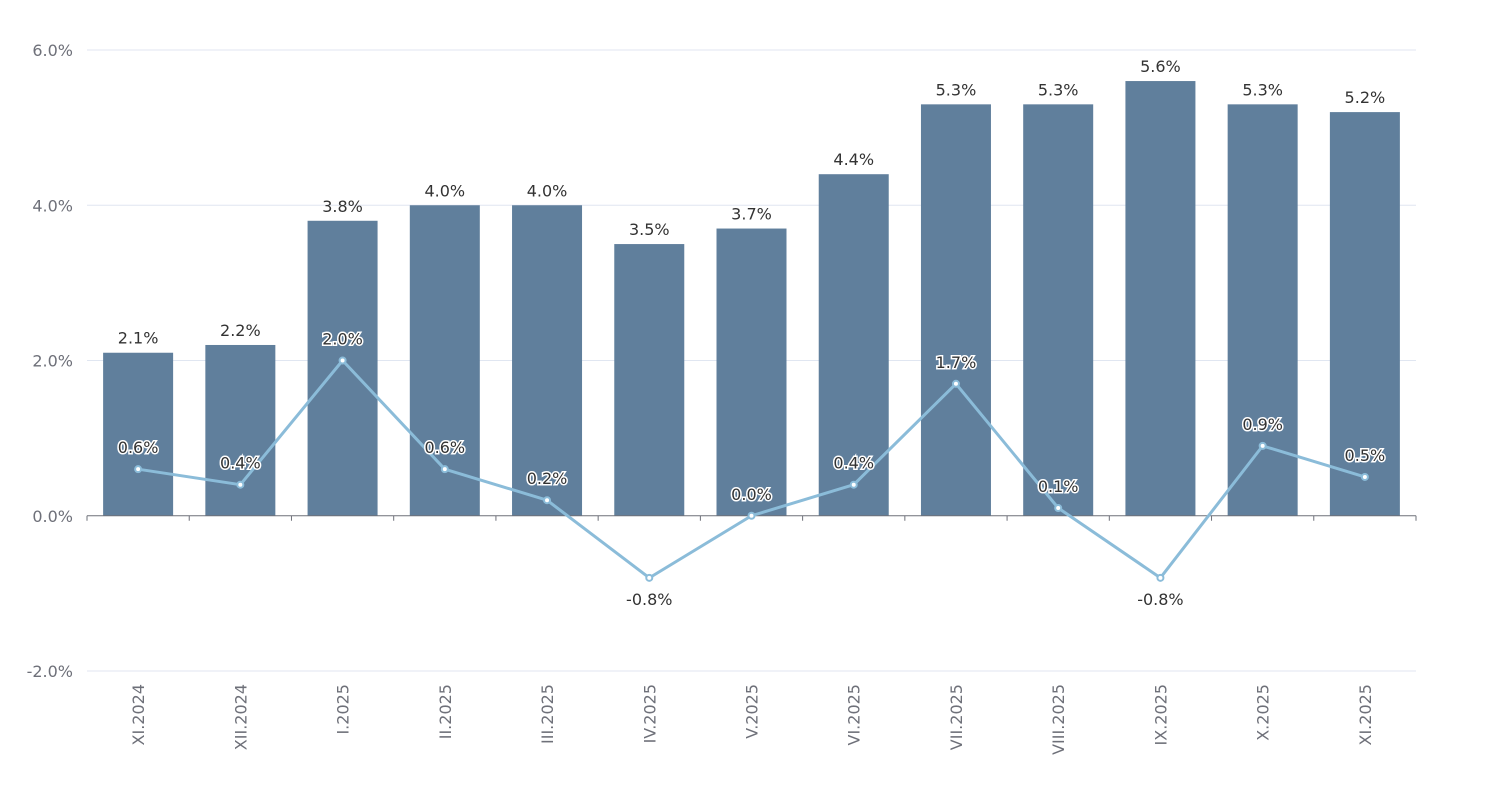 Image resolution: width=1495 pixels, height=812 pixels. Describe the element at coordinates (547, 478) in the screenshot. I see `line-data-label: 0.2%` at that location.